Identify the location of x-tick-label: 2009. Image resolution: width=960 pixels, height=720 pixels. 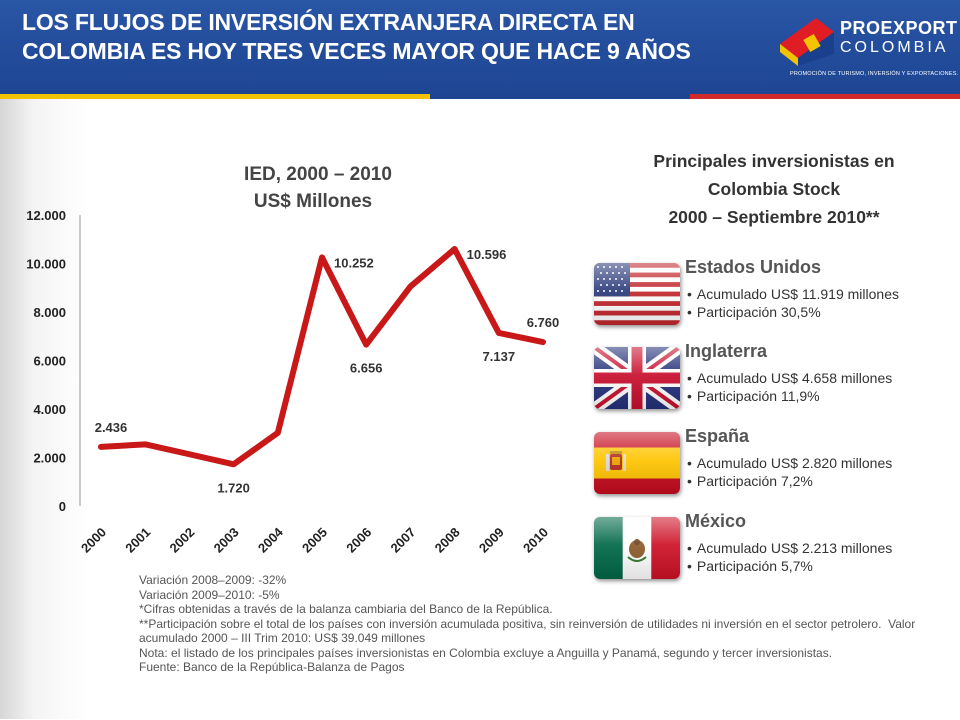
(491, 540).